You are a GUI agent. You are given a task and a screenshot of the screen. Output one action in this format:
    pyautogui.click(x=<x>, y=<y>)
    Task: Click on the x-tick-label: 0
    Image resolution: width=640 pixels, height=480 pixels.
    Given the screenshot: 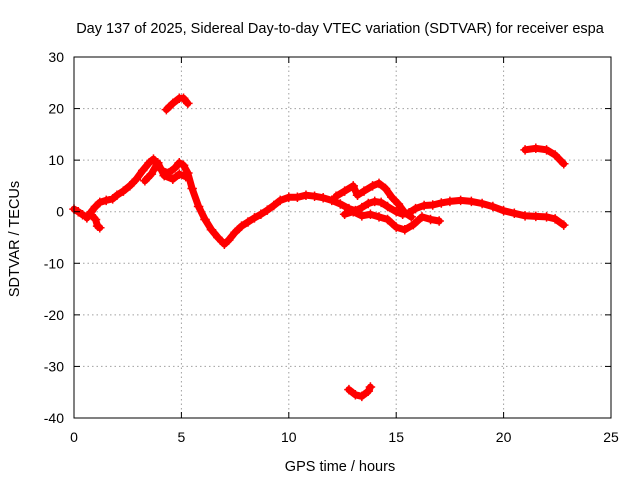 What is the action you would take?
    pyautogui.click(x=74, y=437)
    